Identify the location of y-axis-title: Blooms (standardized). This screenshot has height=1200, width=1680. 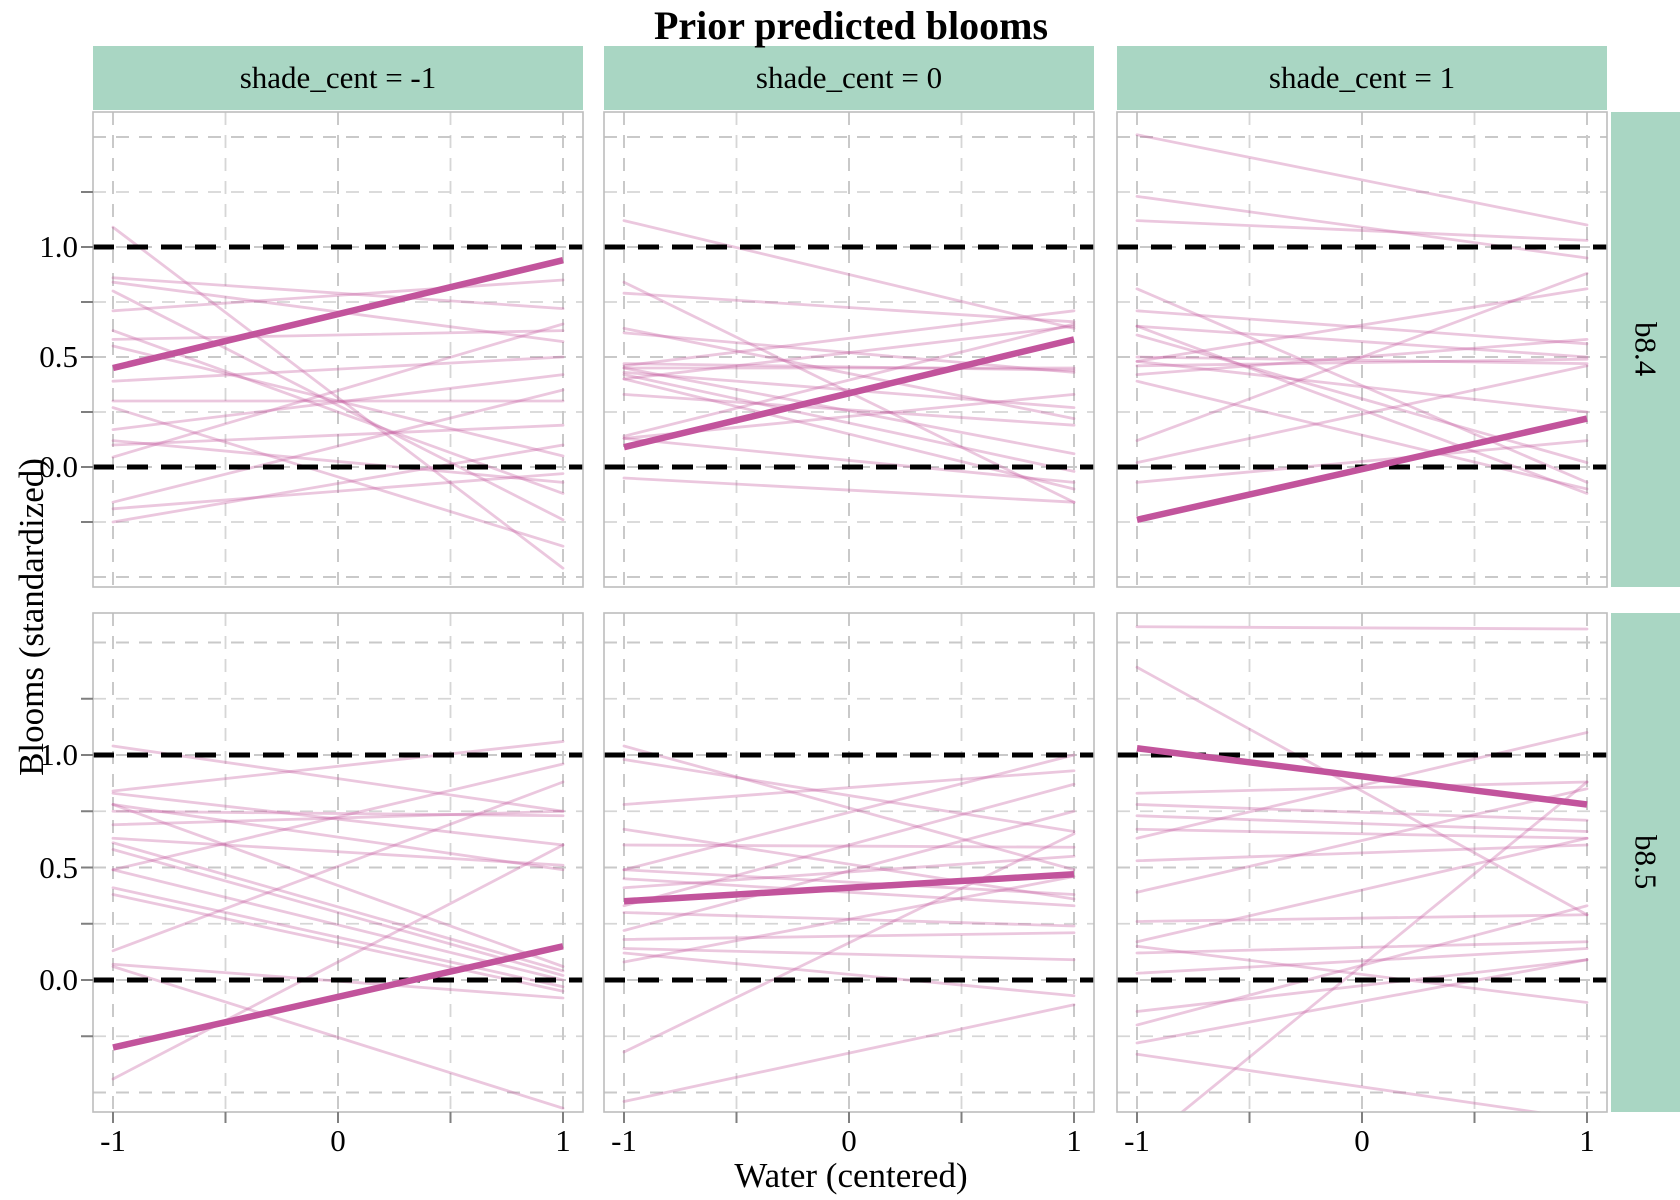
(31, 617).